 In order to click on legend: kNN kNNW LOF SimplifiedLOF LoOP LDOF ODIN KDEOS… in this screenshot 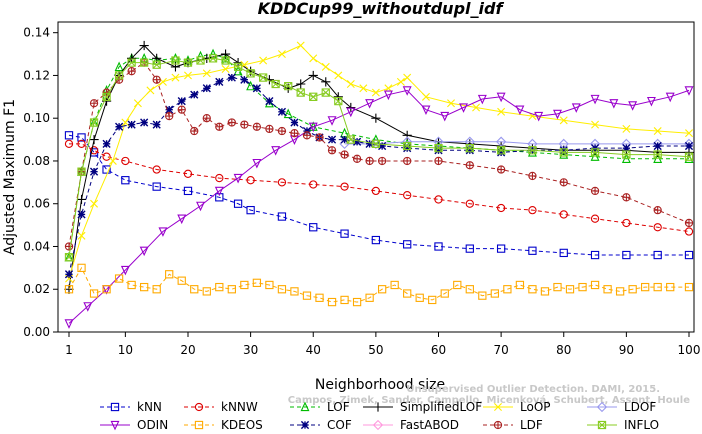, I will do `click(379, 416)`.